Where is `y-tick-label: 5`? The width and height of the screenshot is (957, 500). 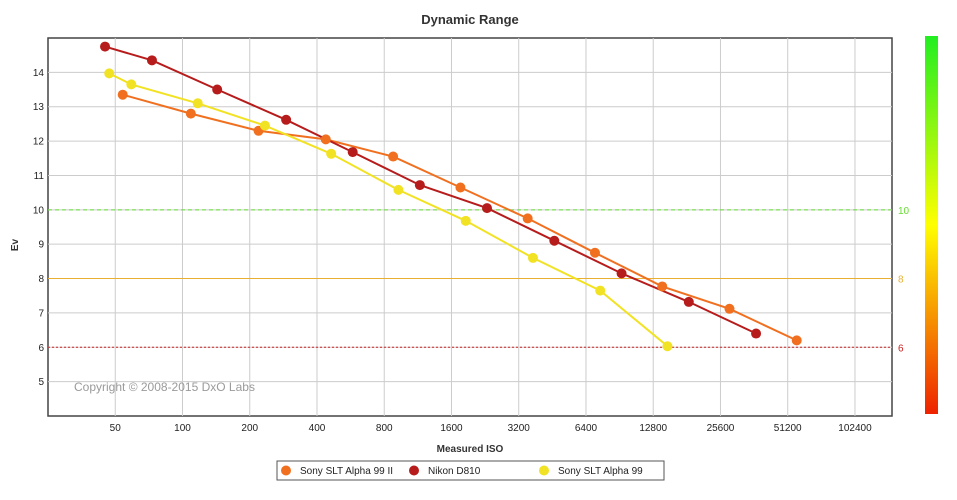 y-tick-label: 5 is located at coordinates (41, 382).